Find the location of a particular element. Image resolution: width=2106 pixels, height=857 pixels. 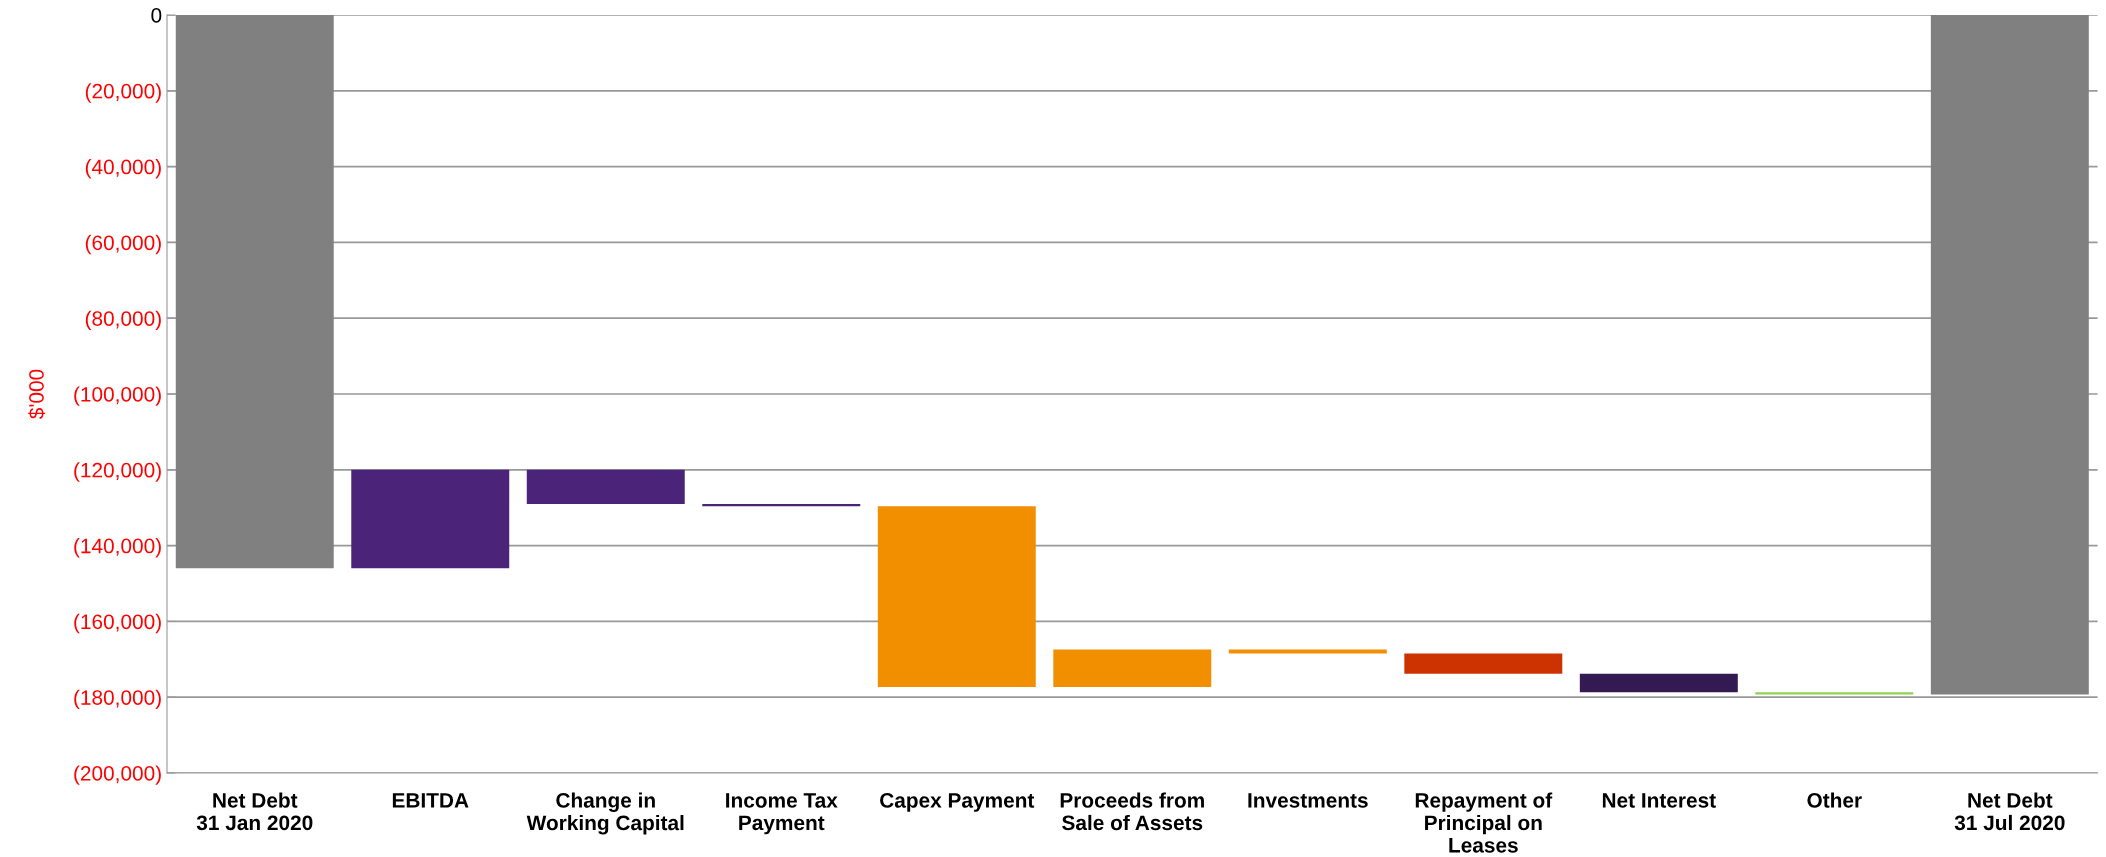

x-tick-label: Proceeds from Sale of Assets is located at coordinates (1132, 811).